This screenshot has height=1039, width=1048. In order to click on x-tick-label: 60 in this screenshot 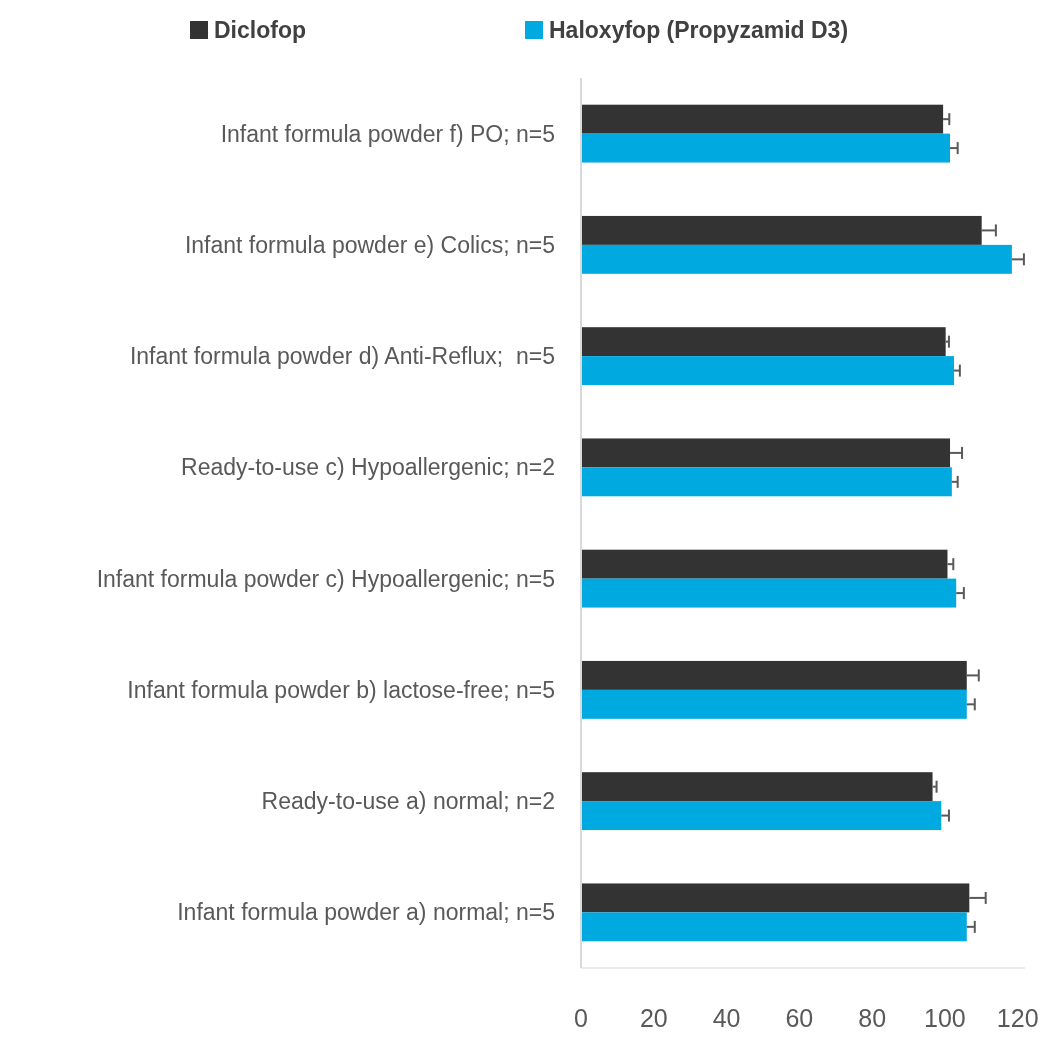, I will do `click(799, 1018)`.